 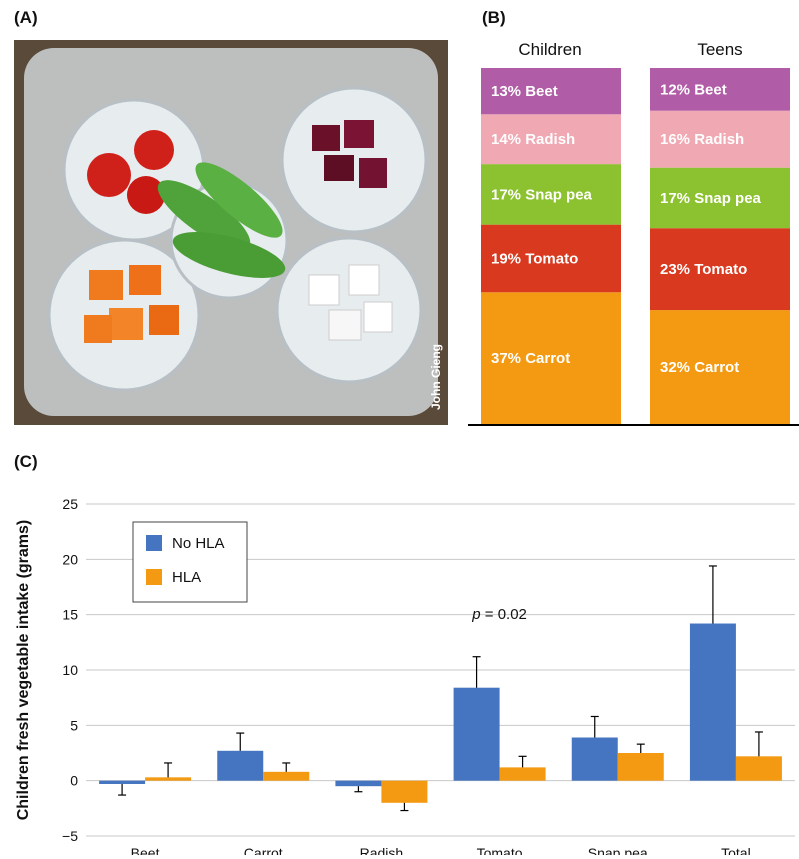 I want to click on panel-c-label: (C), so click(x=26, y=461).